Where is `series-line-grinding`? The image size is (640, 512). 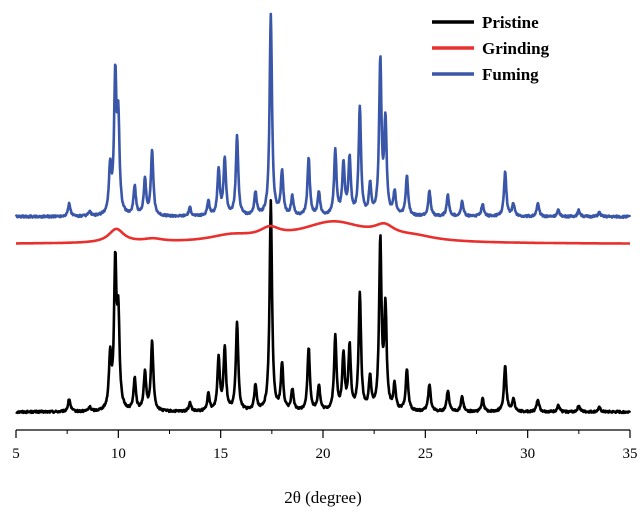
series-line-grinding is located at coordinates (323, 232).